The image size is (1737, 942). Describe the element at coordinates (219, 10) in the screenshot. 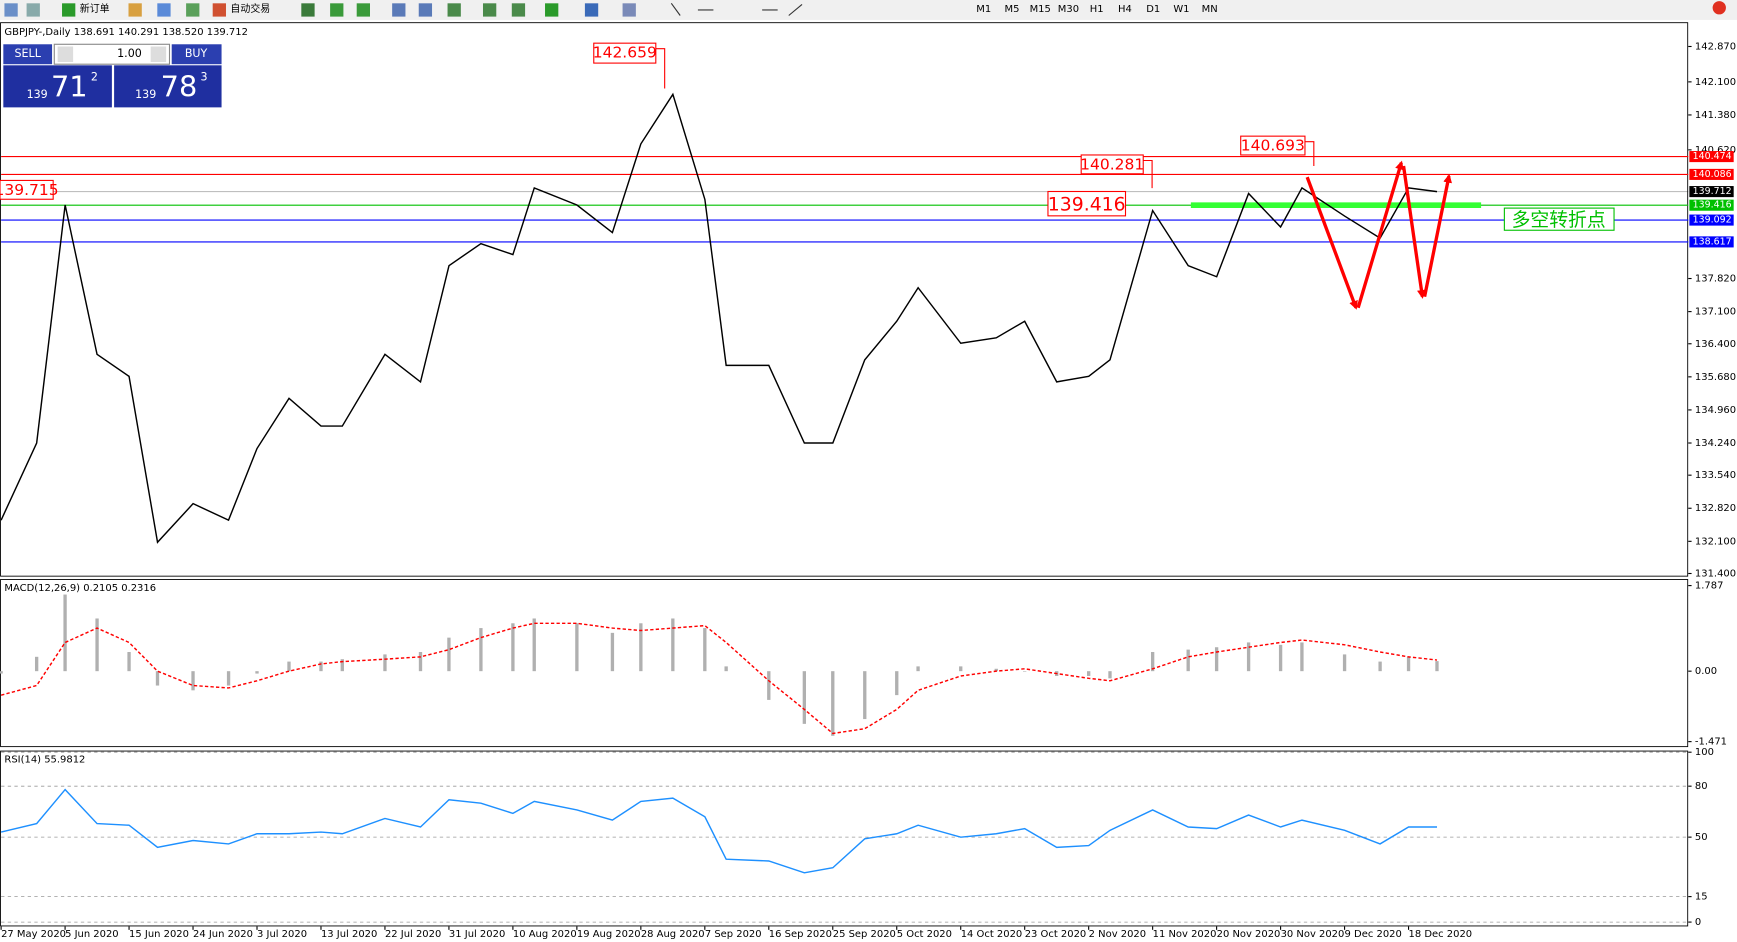

I see `auto-trading-icon` at that location.